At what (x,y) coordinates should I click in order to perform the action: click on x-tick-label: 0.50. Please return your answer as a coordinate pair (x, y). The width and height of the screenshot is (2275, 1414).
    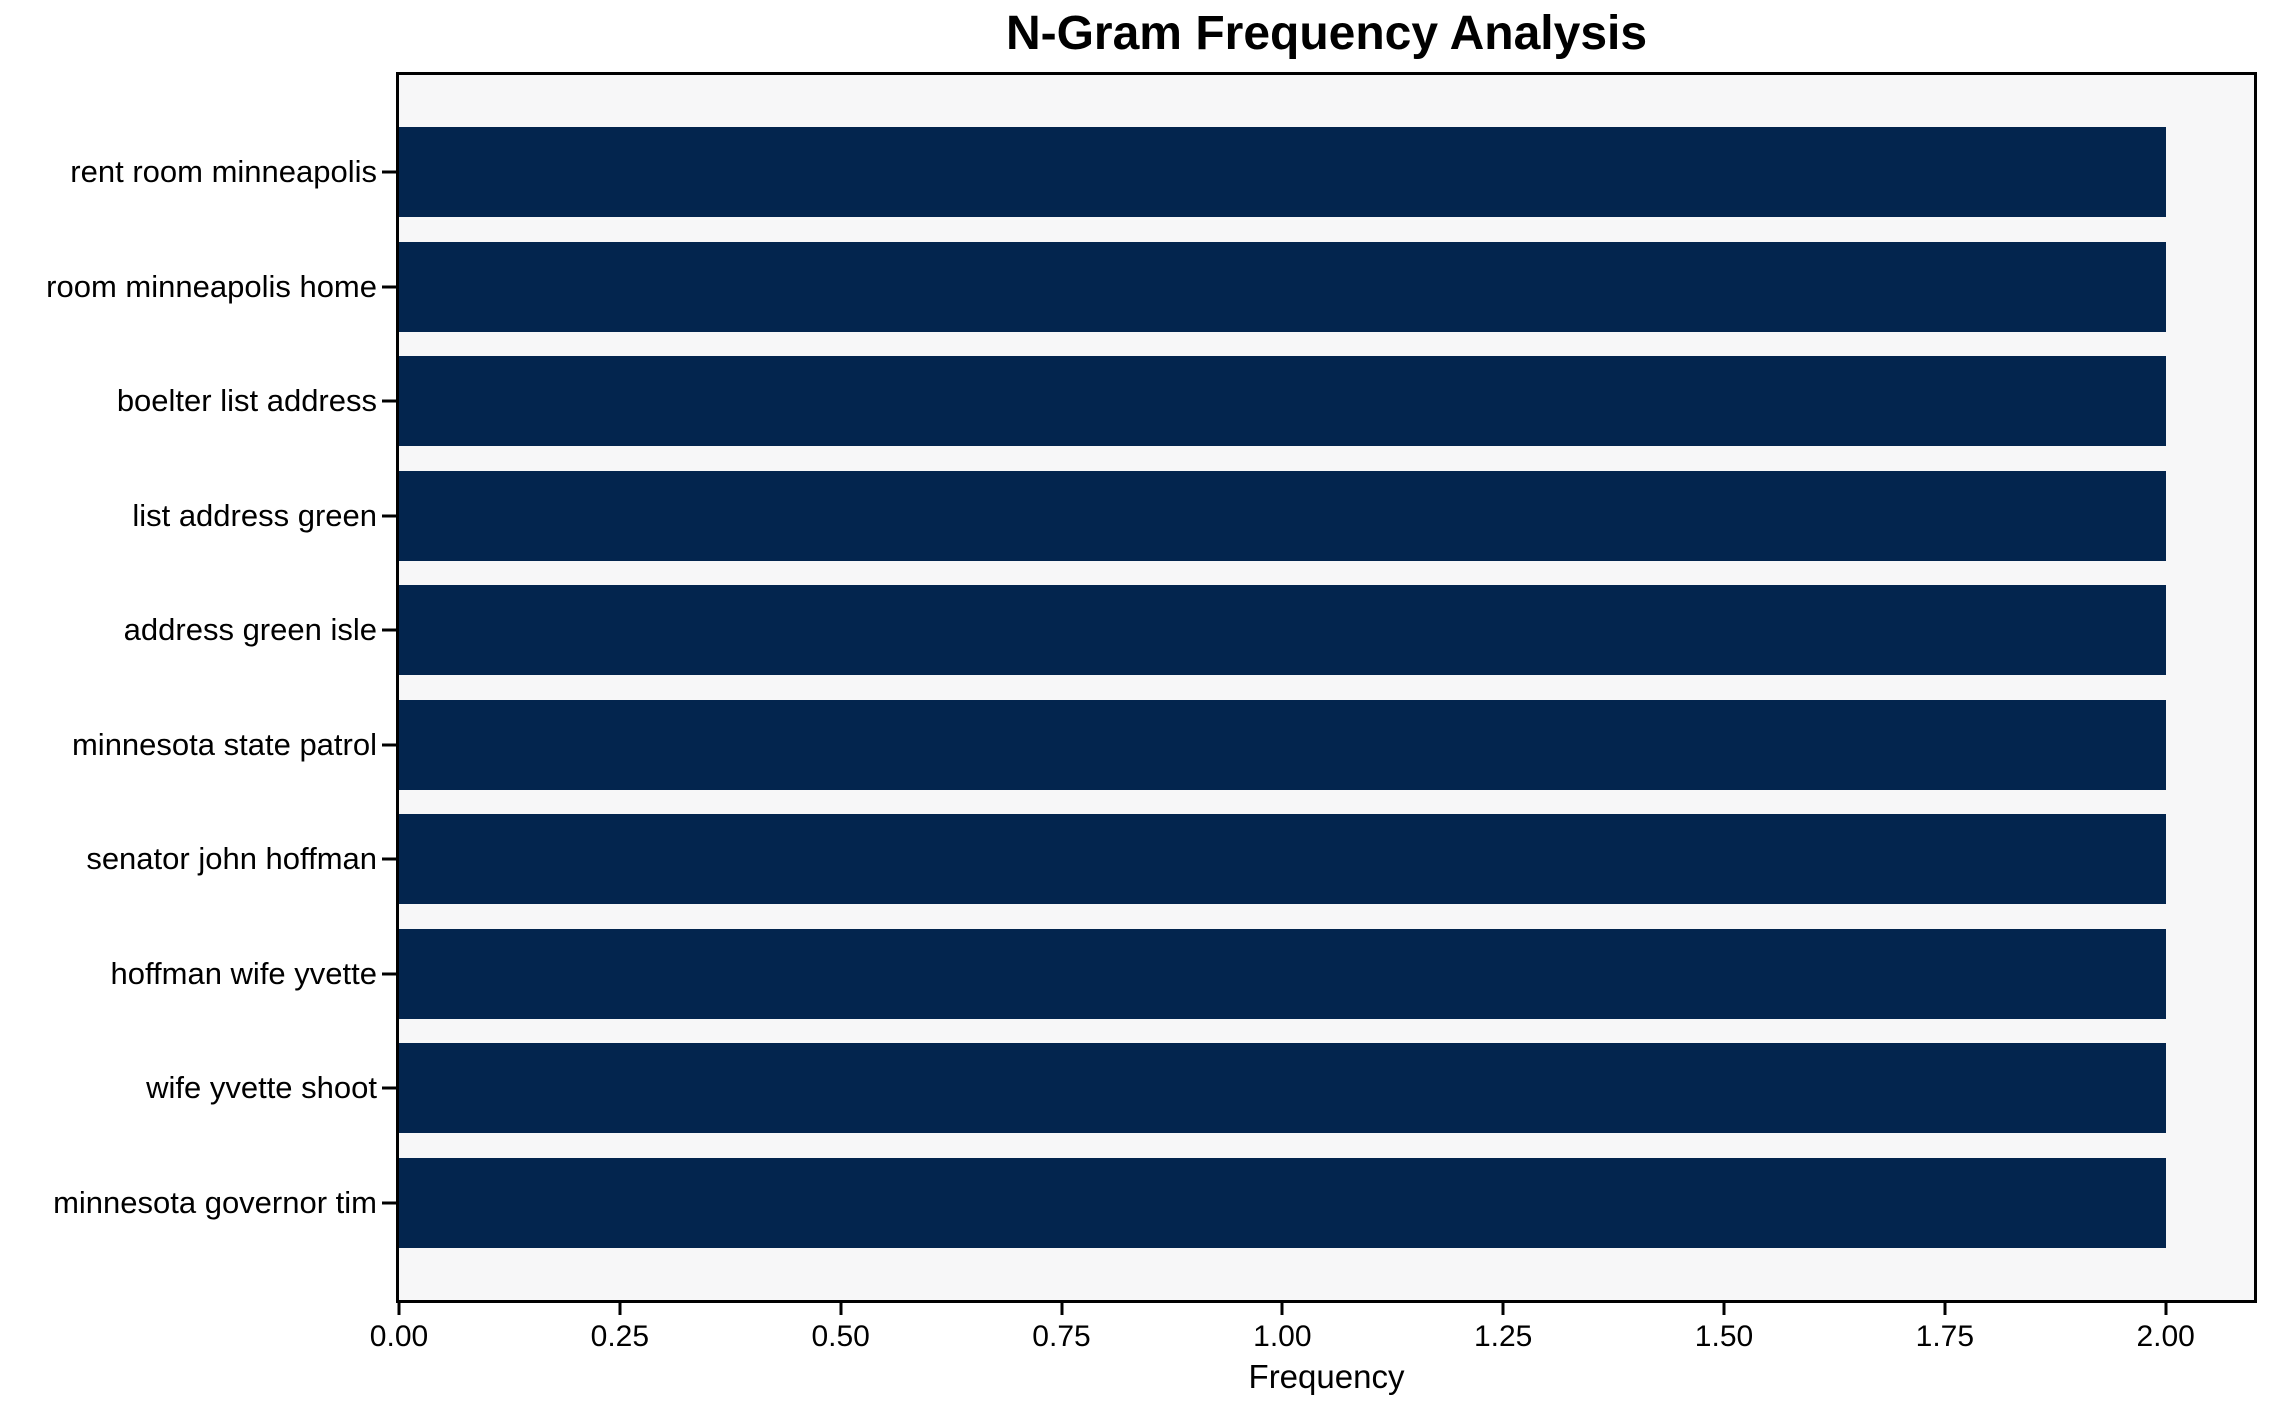
    Looking at the image, I should click on (840, 1336).